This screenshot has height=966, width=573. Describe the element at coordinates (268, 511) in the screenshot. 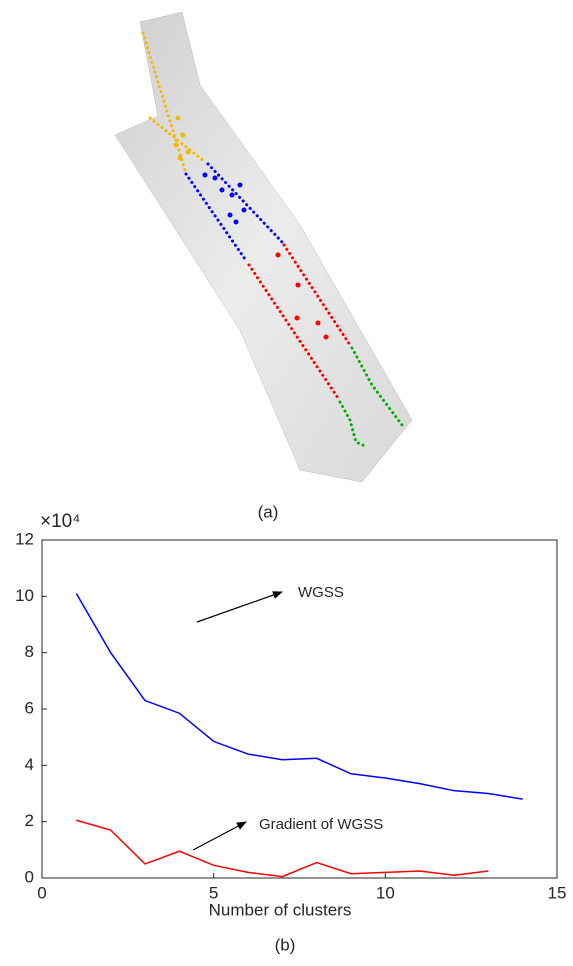

I see `caption: (a)` at that location.